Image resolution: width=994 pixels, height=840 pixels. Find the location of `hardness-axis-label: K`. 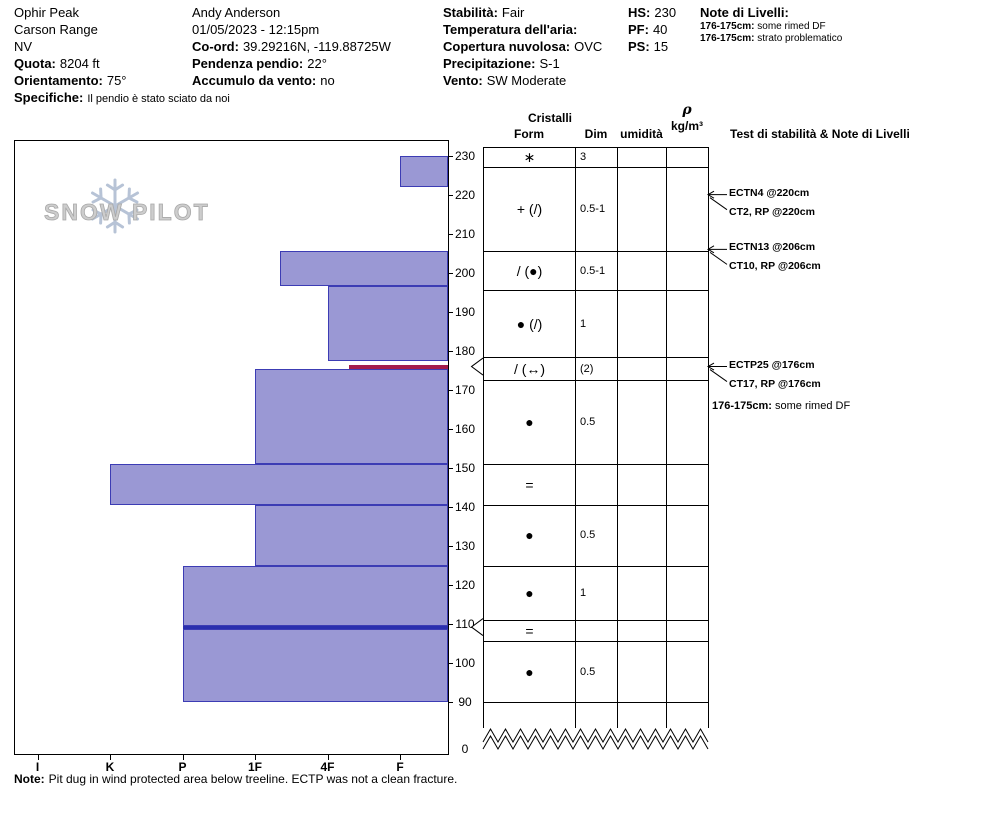

hardness-axis-label: K is located at coordinates (110, 767).